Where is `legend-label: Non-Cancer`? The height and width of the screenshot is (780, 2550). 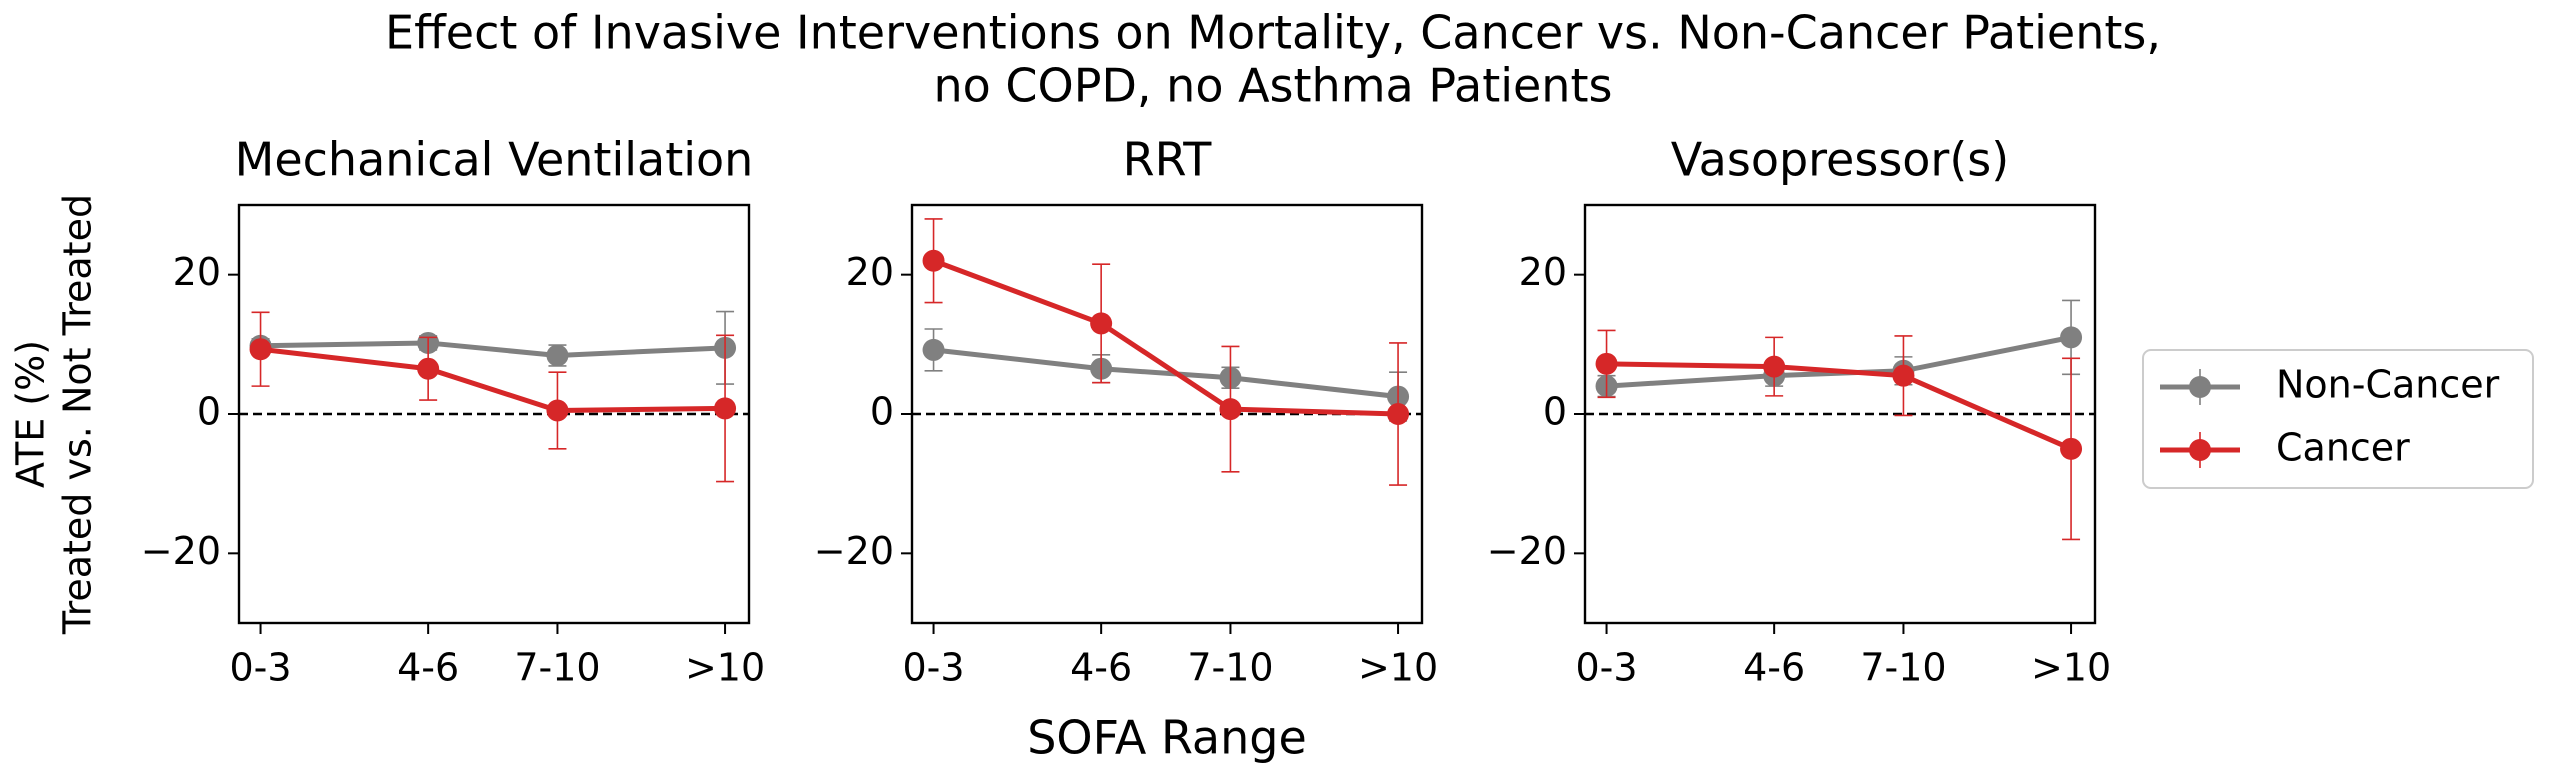
legend-label: Non-Cancer is located at coordinates (2388, 385).